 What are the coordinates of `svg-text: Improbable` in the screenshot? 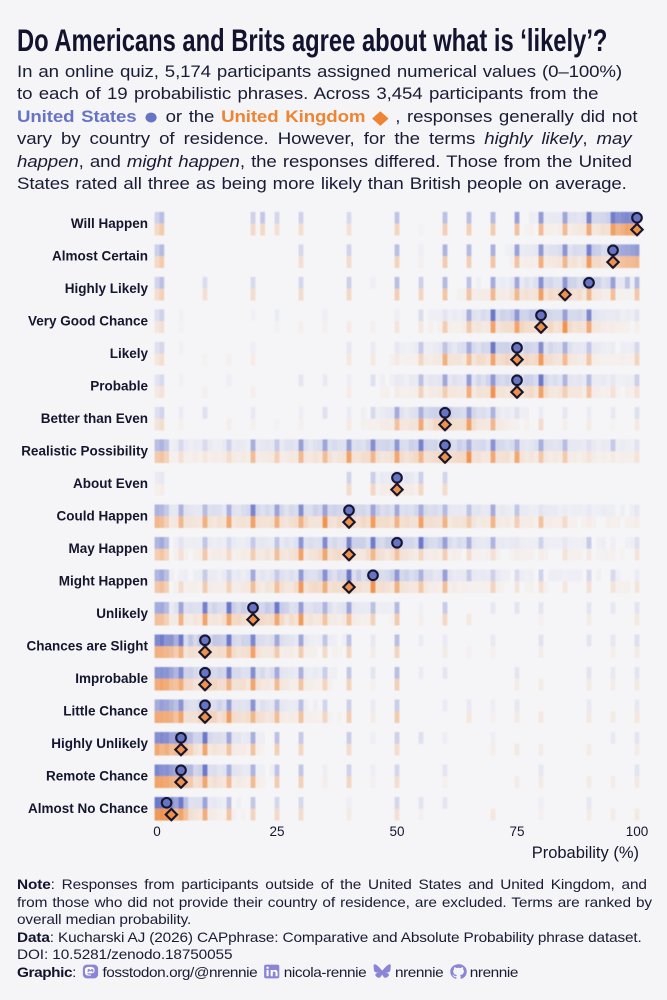 It's located at (111, 678).